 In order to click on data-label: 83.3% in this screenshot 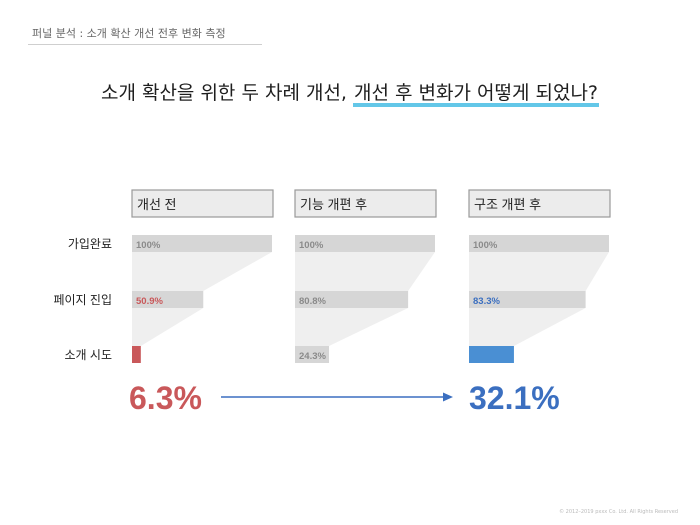, I will do `click(486, 301)`.